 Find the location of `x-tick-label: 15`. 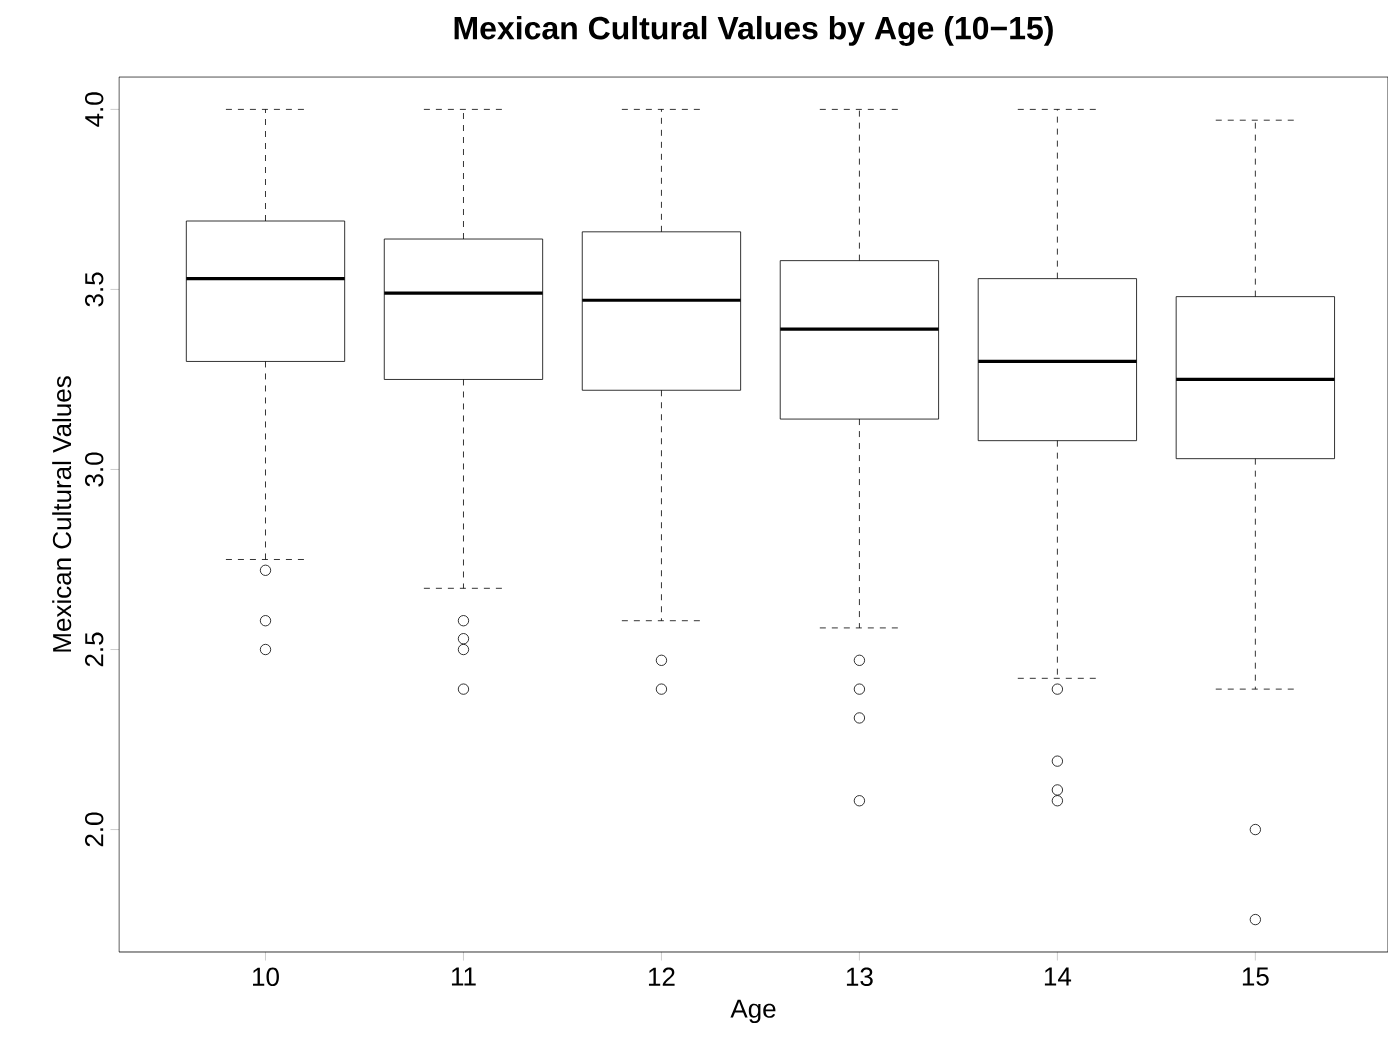

x-tick-label: 15 is located at coordinates (1255, 976).